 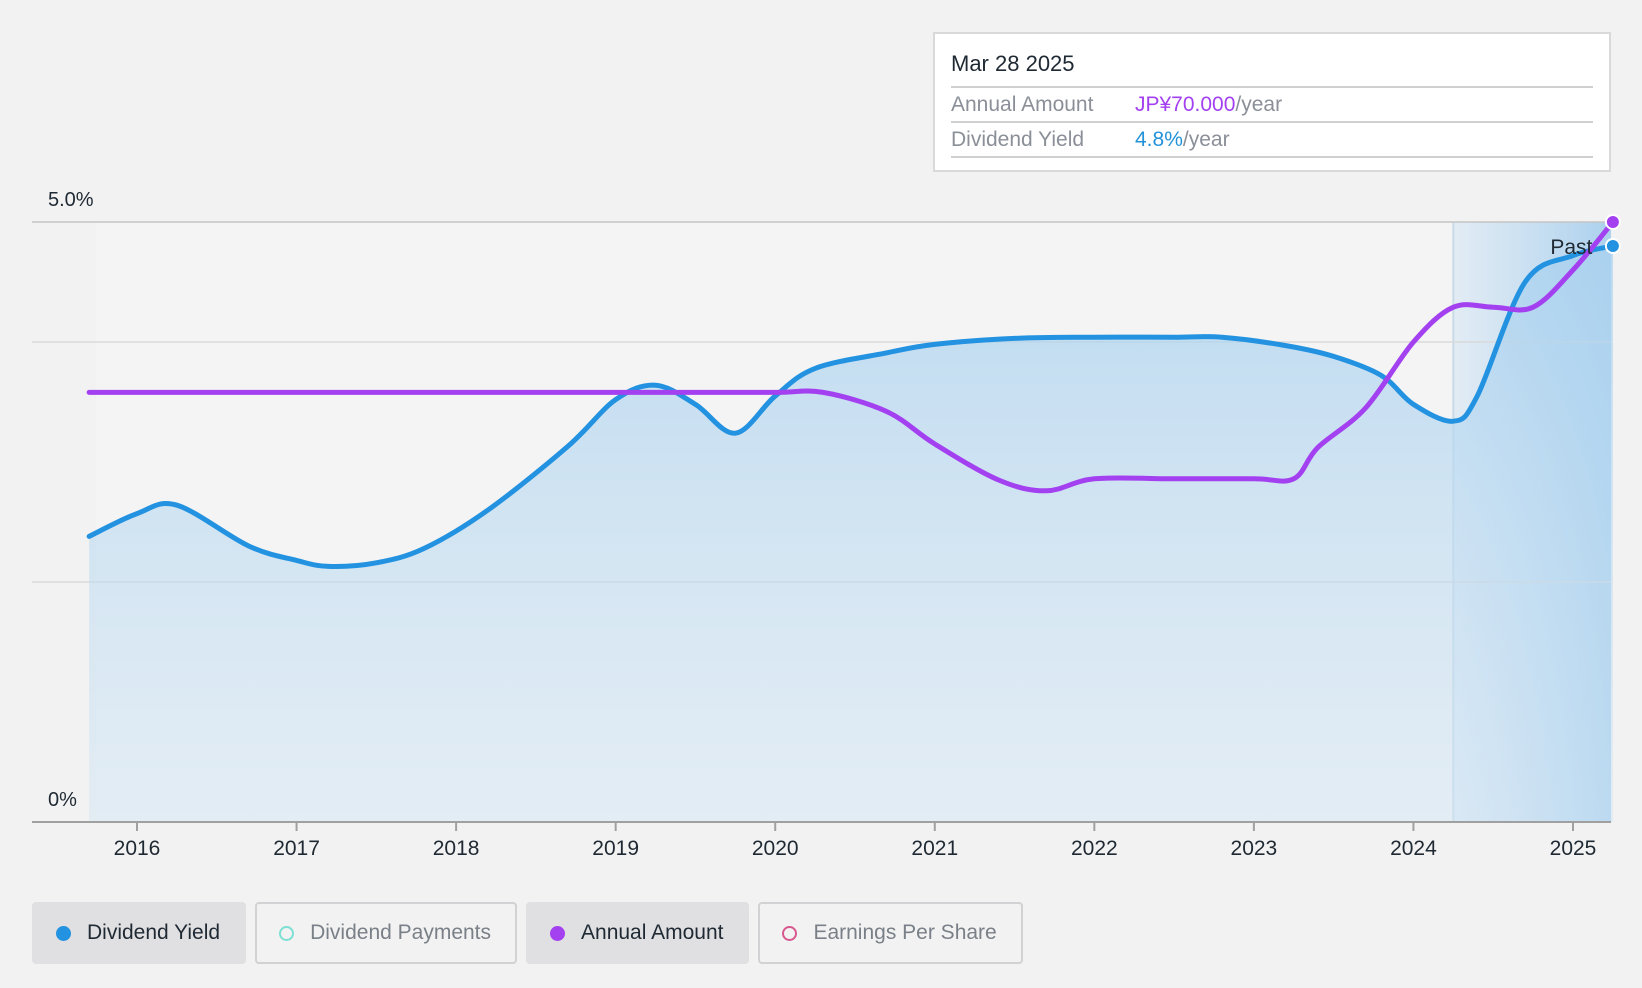 What do you see at coordinates (71, 200) in the screenshot?
I see `y-tick-label: 5.0%` at bounding box center [71, 200].